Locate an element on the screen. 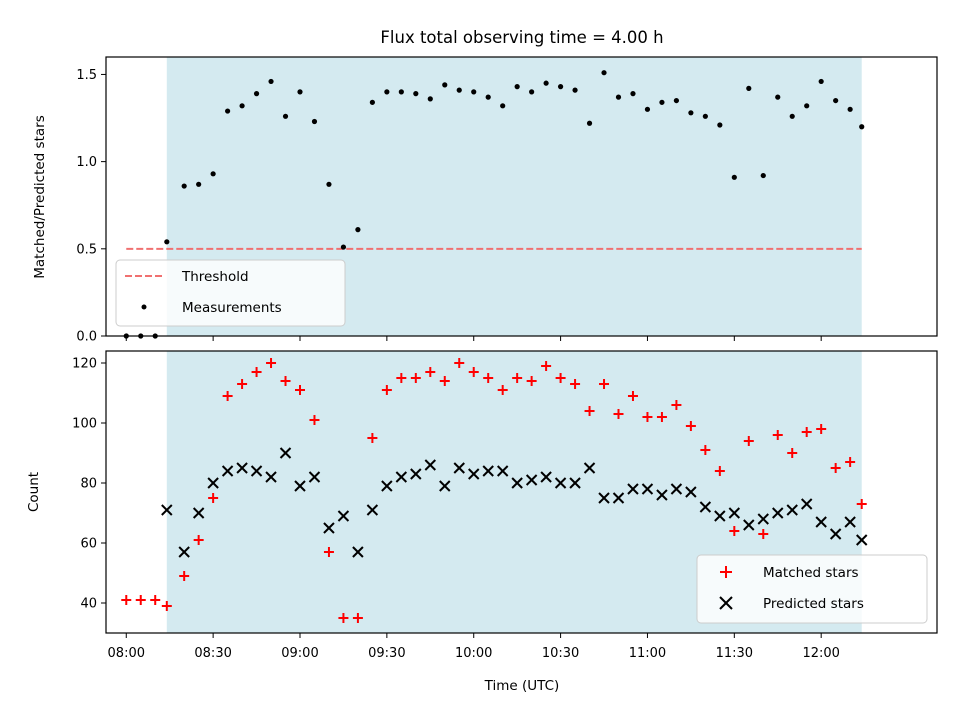  top-x-ticks is located at coordinates (473, 338).